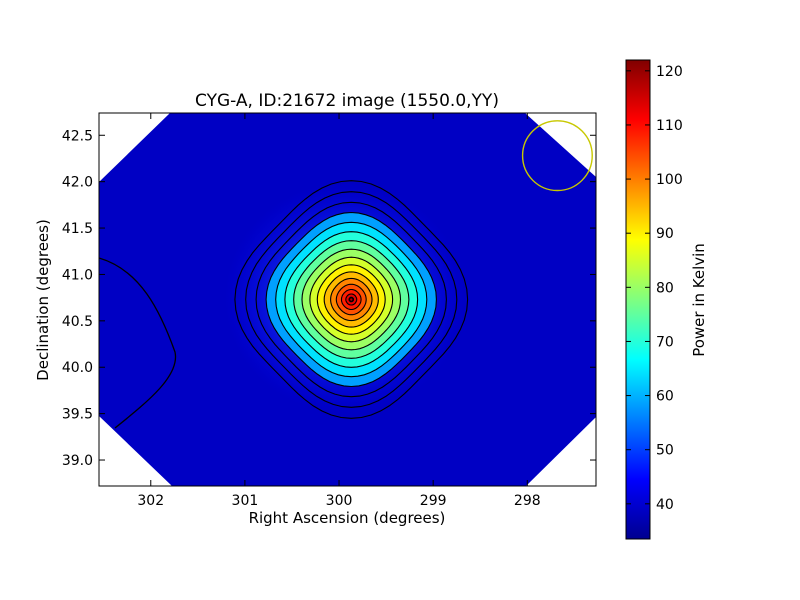 The image size is (800, 600). Describe the element at coordinates (339, 501) in the screenshot. I see `x-tick-label: 300` at that location.